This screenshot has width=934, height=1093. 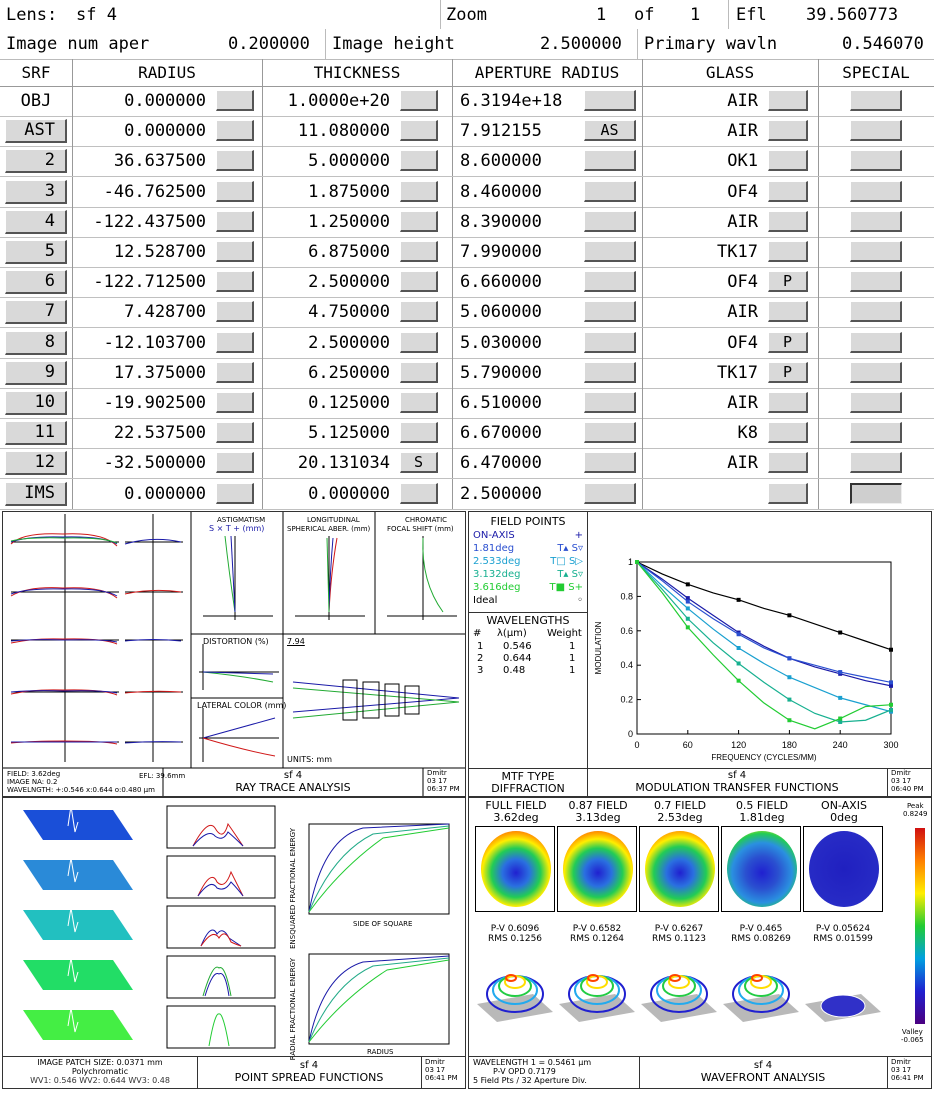 What do you see at coordinates (36, 493) in the screenshot?
I see `surface-number-button: IMS` at bounding box center [36, 493].